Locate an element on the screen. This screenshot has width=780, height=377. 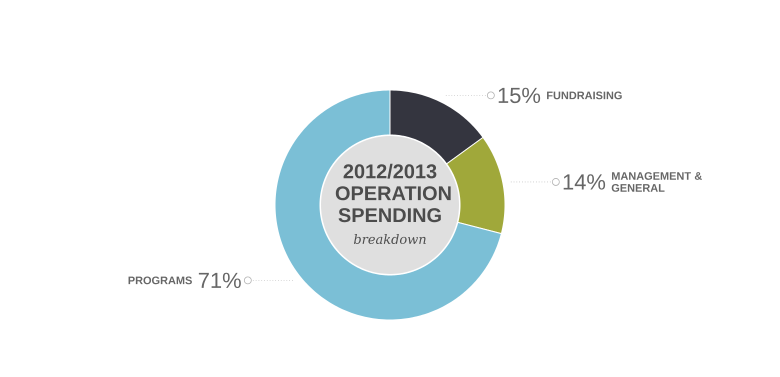
data-label: 14% is located at coordinates (585, 182).